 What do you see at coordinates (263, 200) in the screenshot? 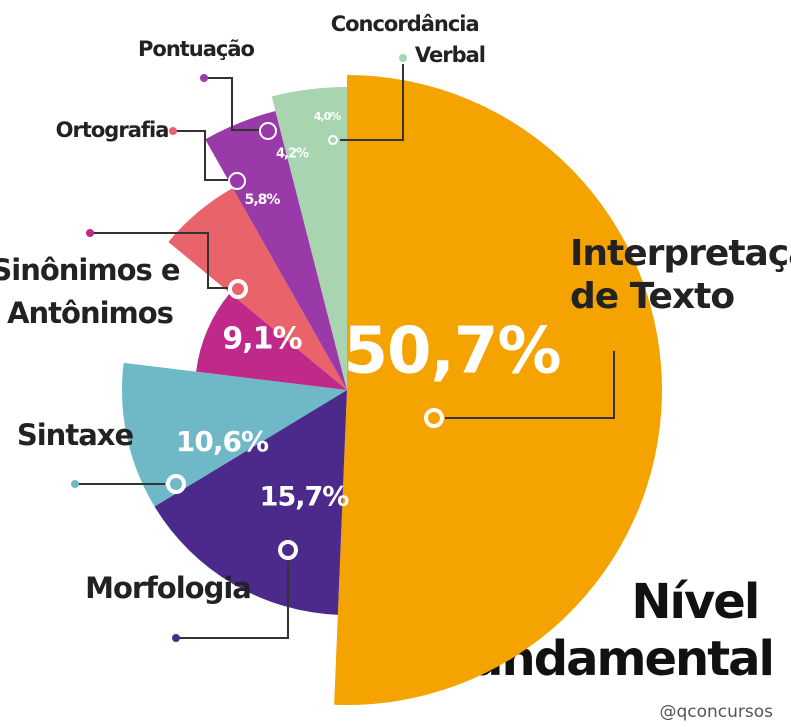
I see `value-label: 5,8%` at bounding box center [263, 200].